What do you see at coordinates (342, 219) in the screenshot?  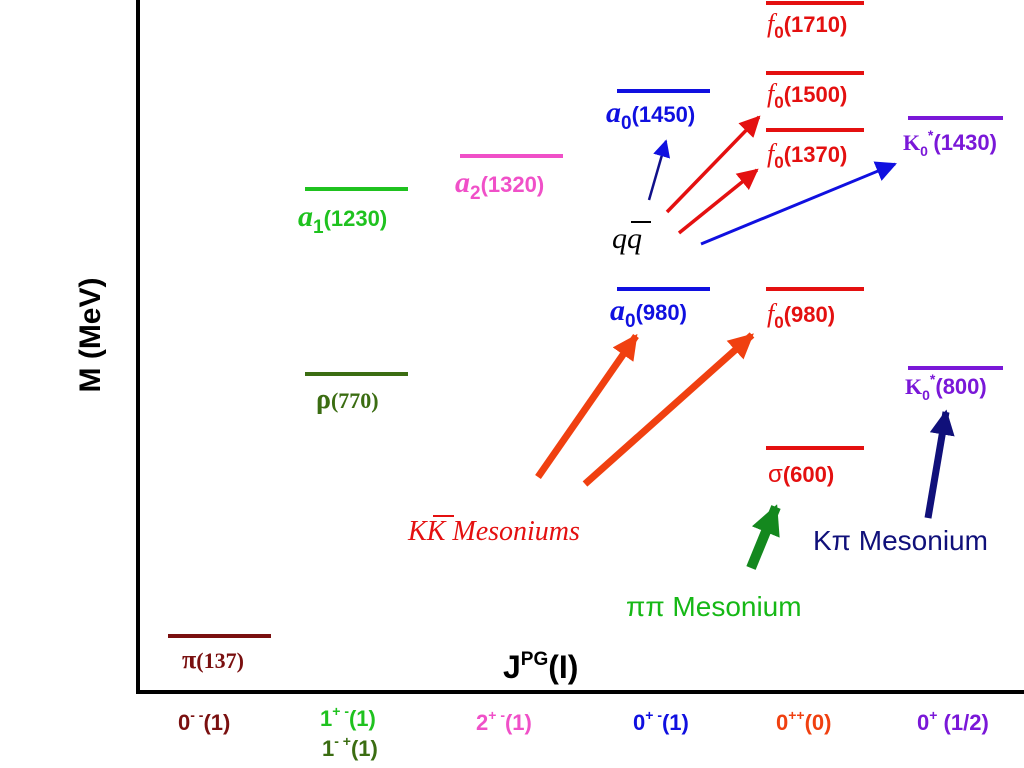 I see `label-a1: a1(1230)` at bounding box center [342, 219].